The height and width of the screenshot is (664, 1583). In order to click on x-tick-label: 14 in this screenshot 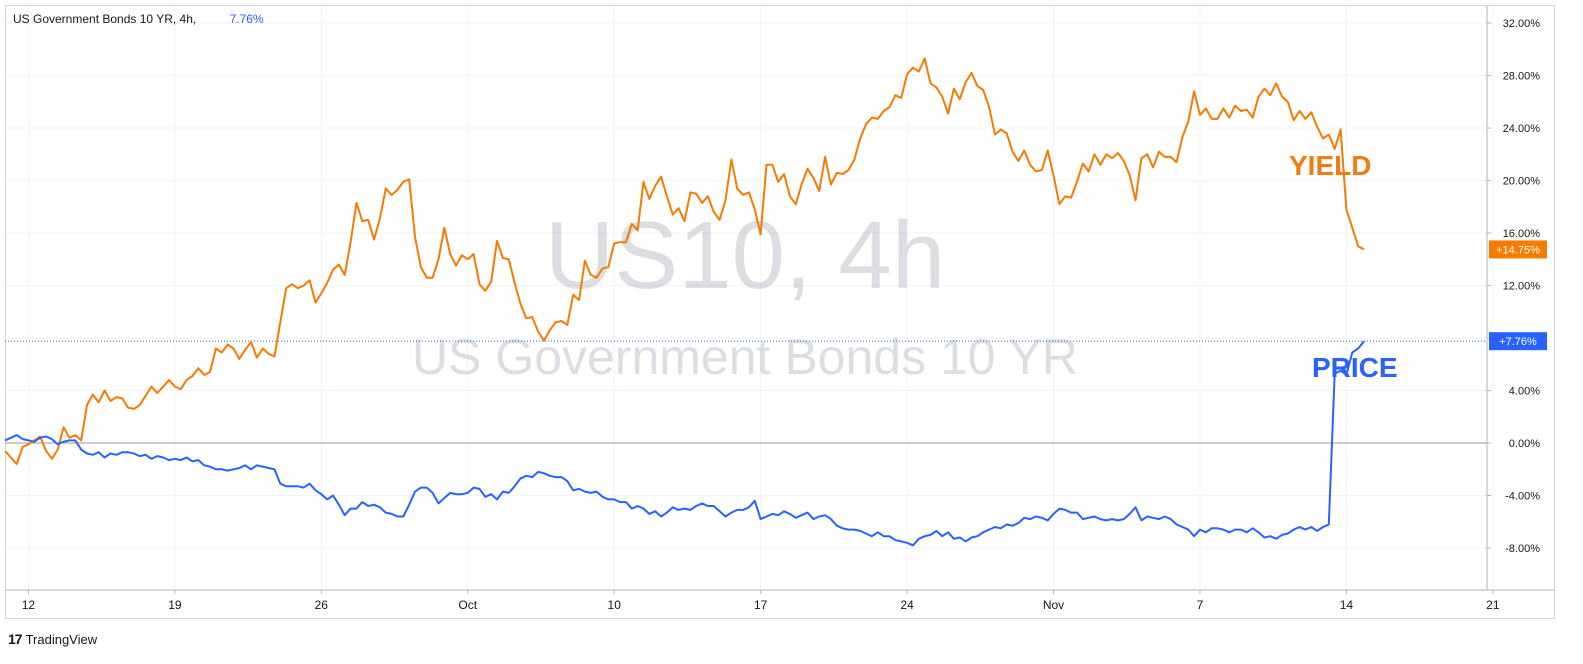, I will do `click(1347, 605)`.